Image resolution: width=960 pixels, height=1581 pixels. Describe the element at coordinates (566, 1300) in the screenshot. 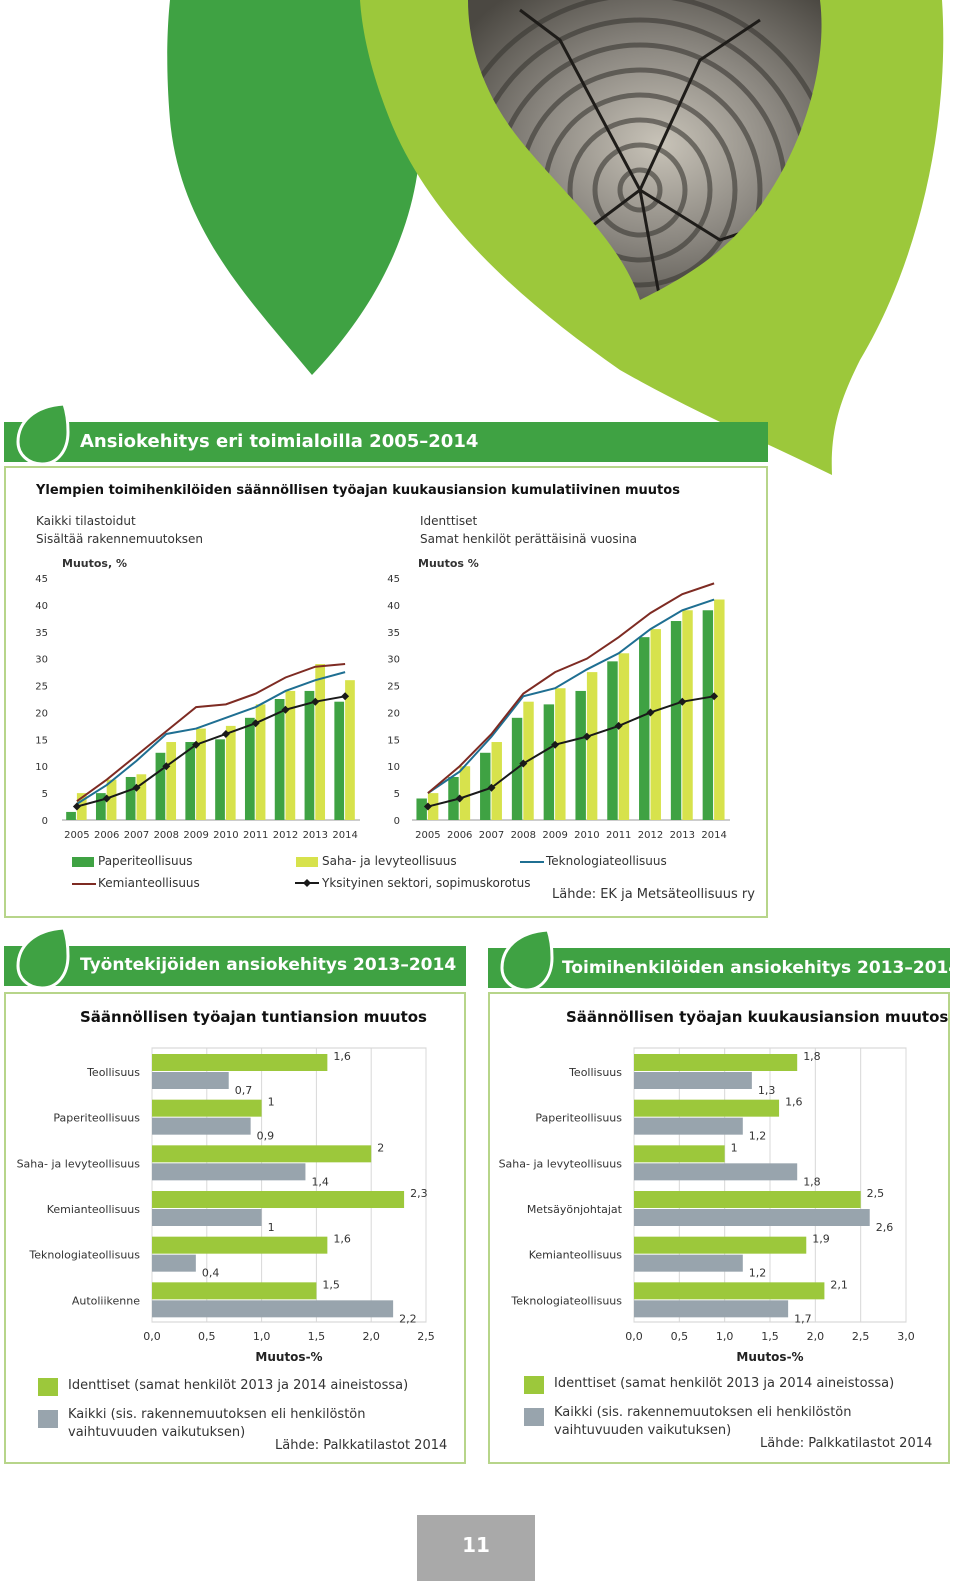

I see `category-label: Teknologiateollisuus` at that location.